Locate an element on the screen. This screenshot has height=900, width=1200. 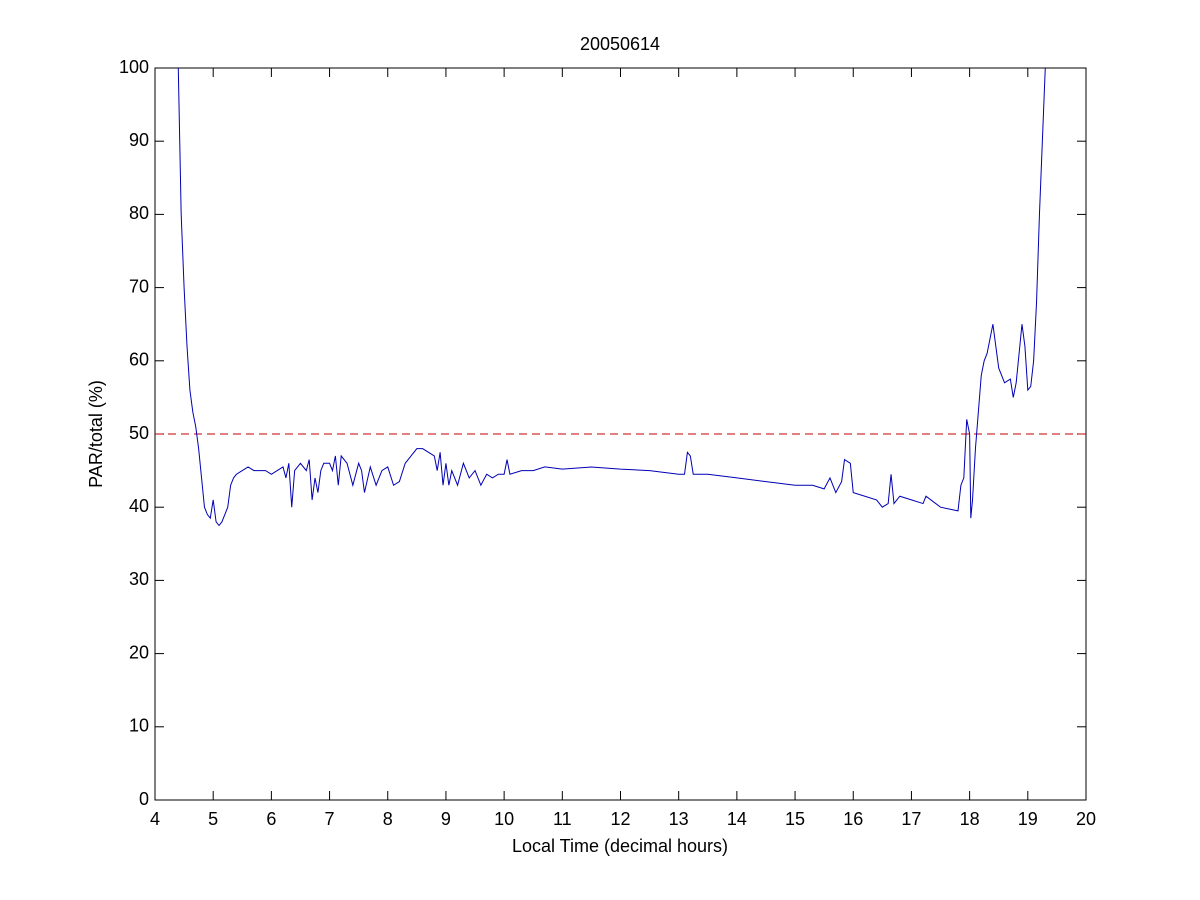
y-tick-label: 30 is located at coordinates (139, 579).